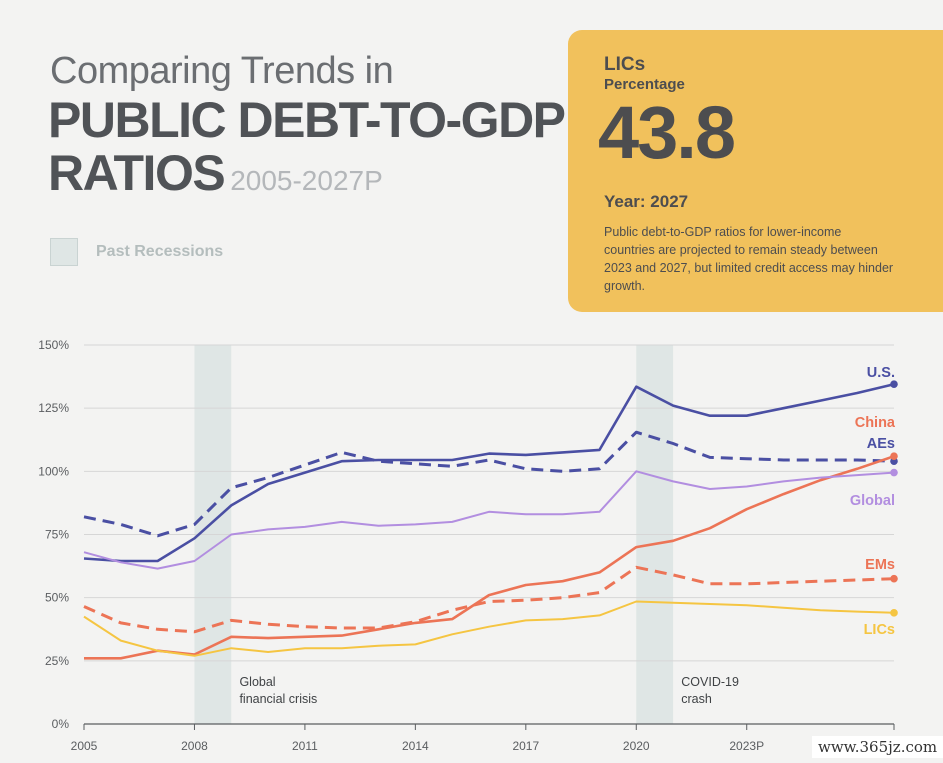 The image size is (943, 763). I want to click on series-label: Global, so click(872, 501).